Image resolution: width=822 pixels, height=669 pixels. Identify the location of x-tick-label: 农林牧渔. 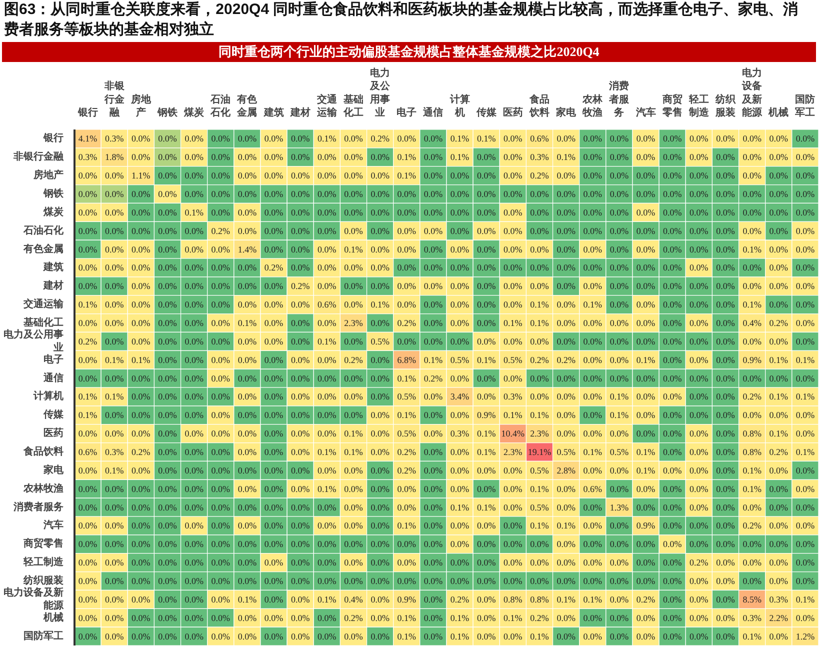
(593, 105).